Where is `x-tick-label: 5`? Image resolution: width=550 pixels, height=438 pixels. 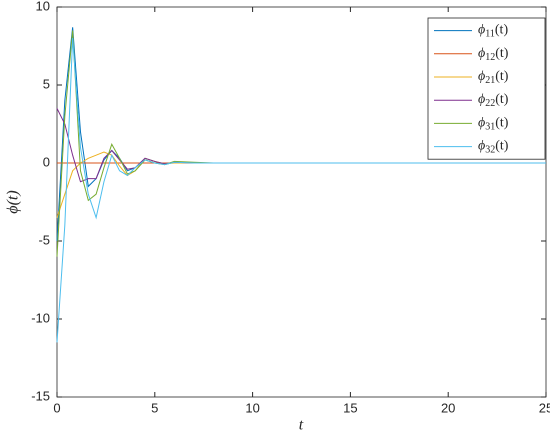 x-tick-label: 5 is located at coordinates (154, 407).